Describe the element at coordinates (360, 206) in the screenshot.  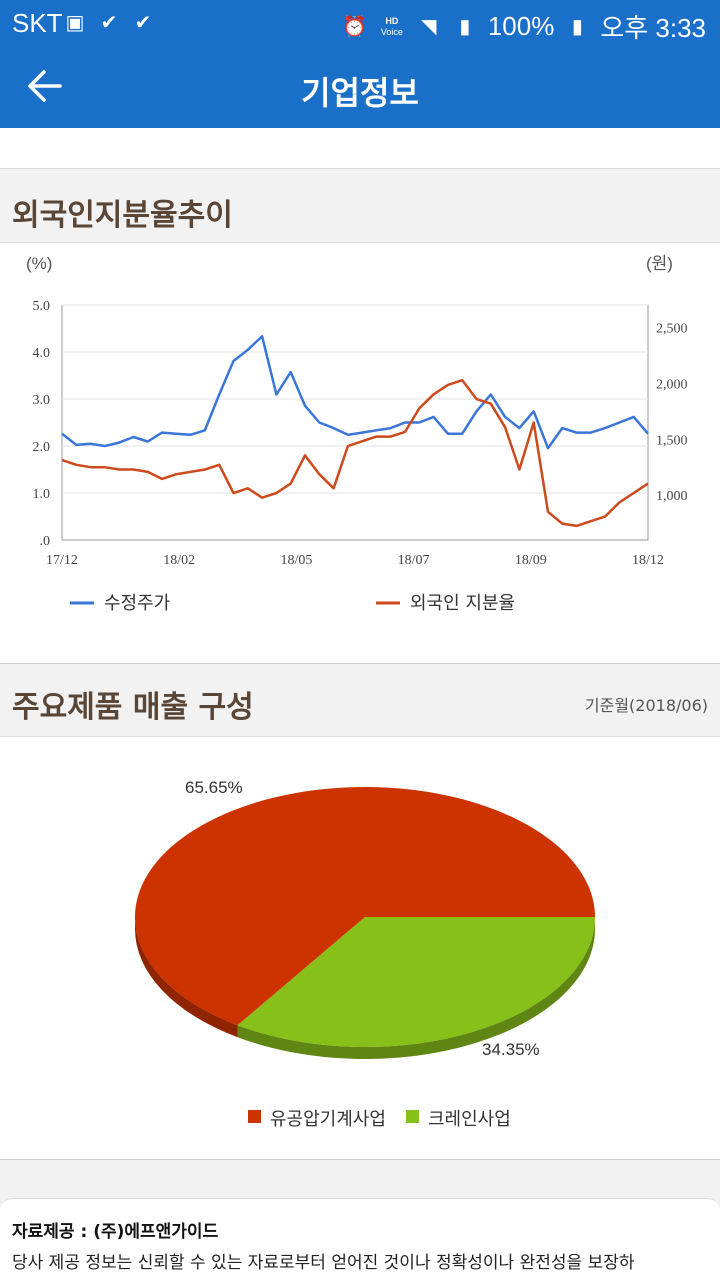
I see `foreign-section-header: 외국인지분율추이` at that location.